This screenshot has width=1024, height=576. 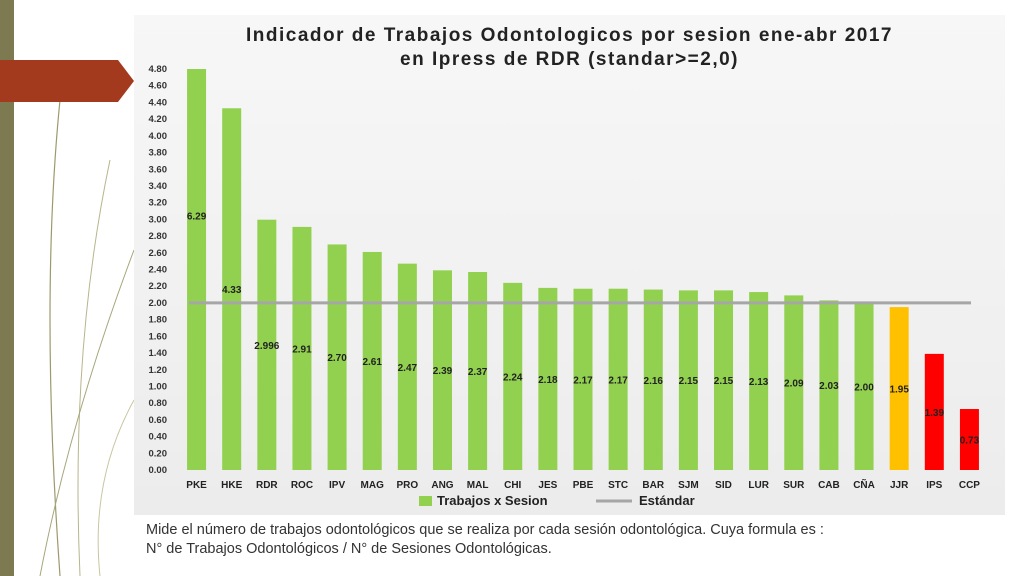 What do you see at coordinates (583, 485) in the screenshot?
I see `x-tick-label: PBE` at bounding box center [583, 485].